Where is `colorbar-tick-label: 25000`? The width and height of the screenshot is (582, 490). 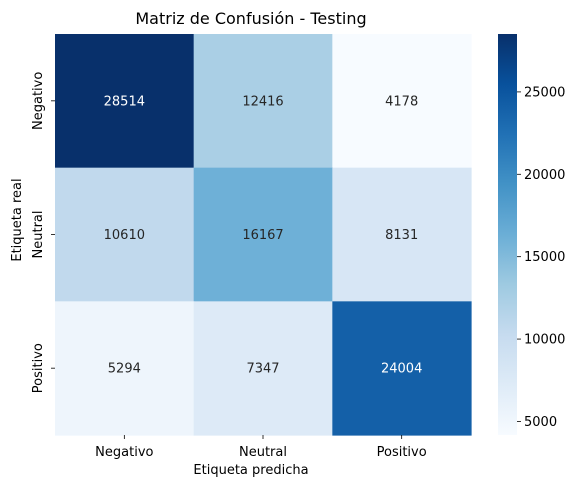
colorbar-tick-label: 25000 is located at coordinates (544, 92).